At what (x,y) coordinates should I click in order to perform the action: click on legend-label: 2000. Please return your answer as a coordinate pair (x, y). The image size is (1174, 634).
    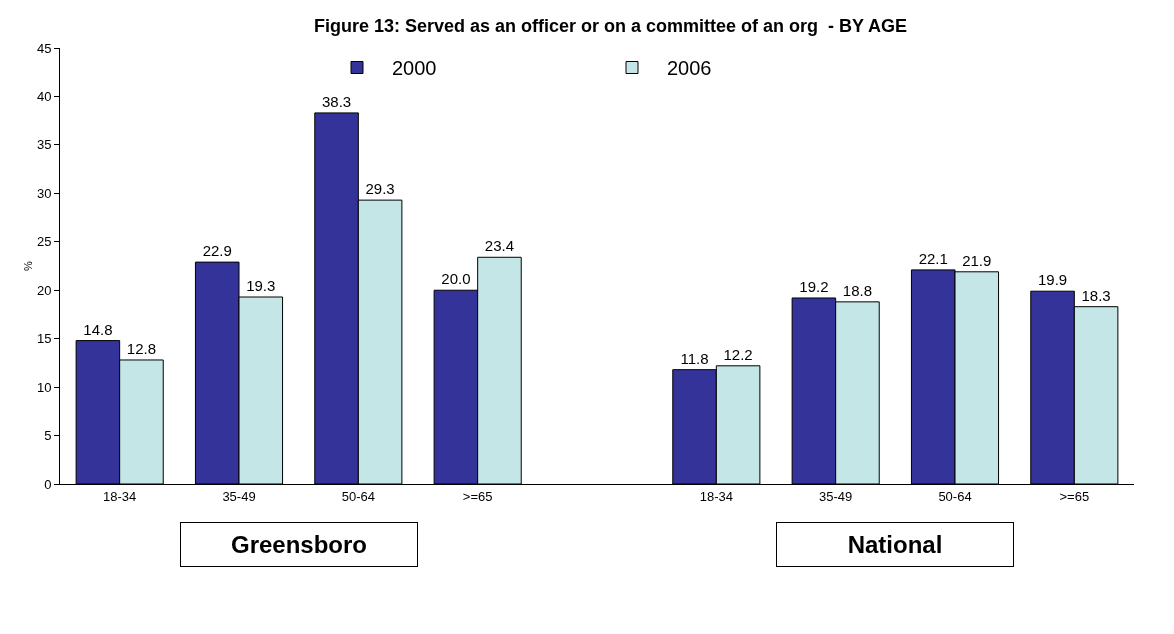
    Looking at the image, I should click on (414, 68).